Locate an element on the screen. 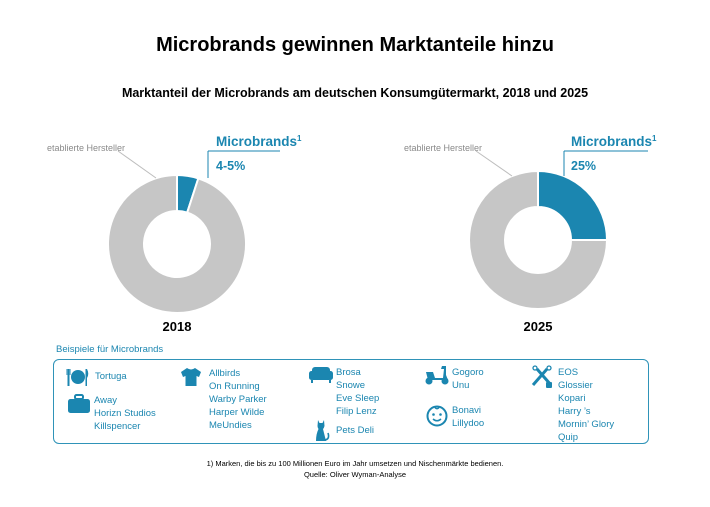  brand-name: On Running is located at coordinates (234, 386).